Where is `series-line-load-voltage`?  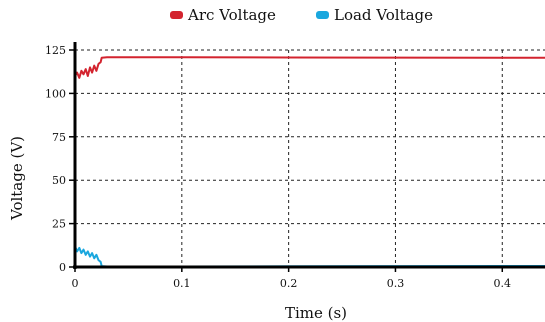
series-line-load-voltage is located at coordinates (309, 256).